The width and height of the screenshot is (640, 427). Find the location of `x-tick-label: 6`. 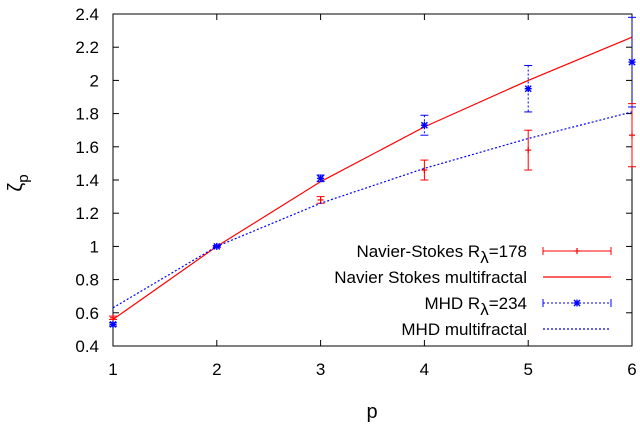

x-tick-label: 6 is located at coordinates (631, 369).